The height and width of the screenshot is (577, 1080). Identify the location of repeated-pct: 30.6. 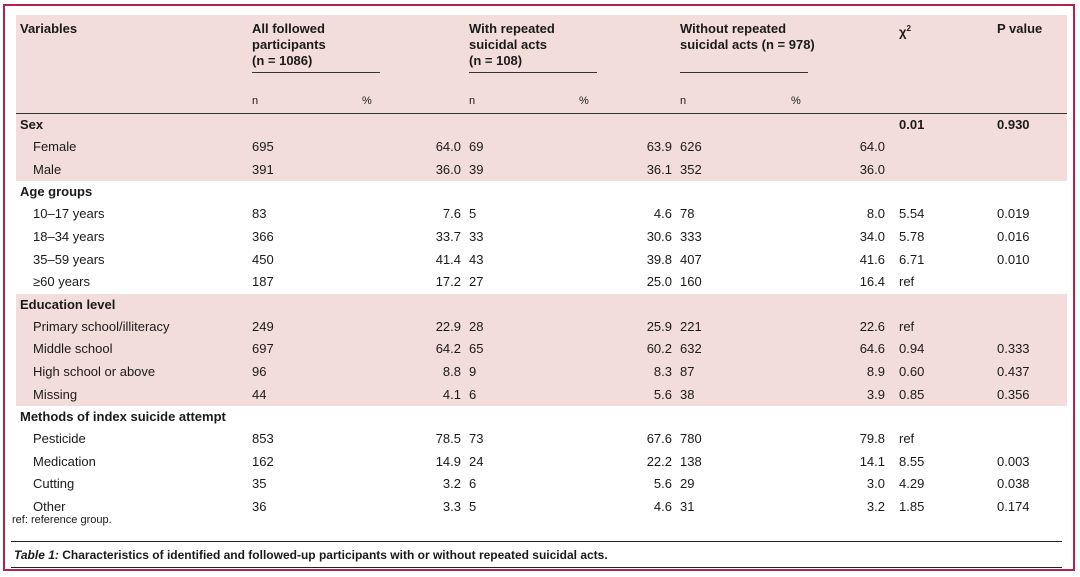
(625, 237).